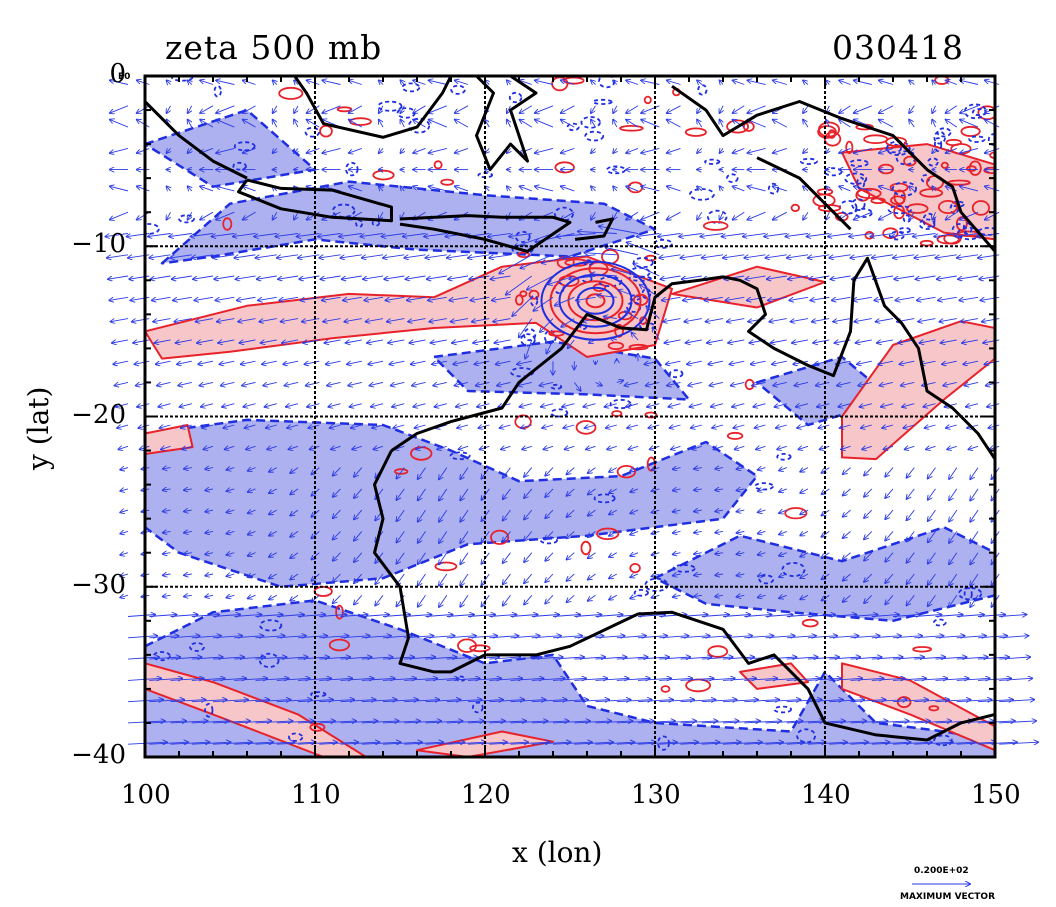 Image resolution: width=1056 pixels, height=907 pixels. I want to click on cyclone-contour, so click(595, 300).